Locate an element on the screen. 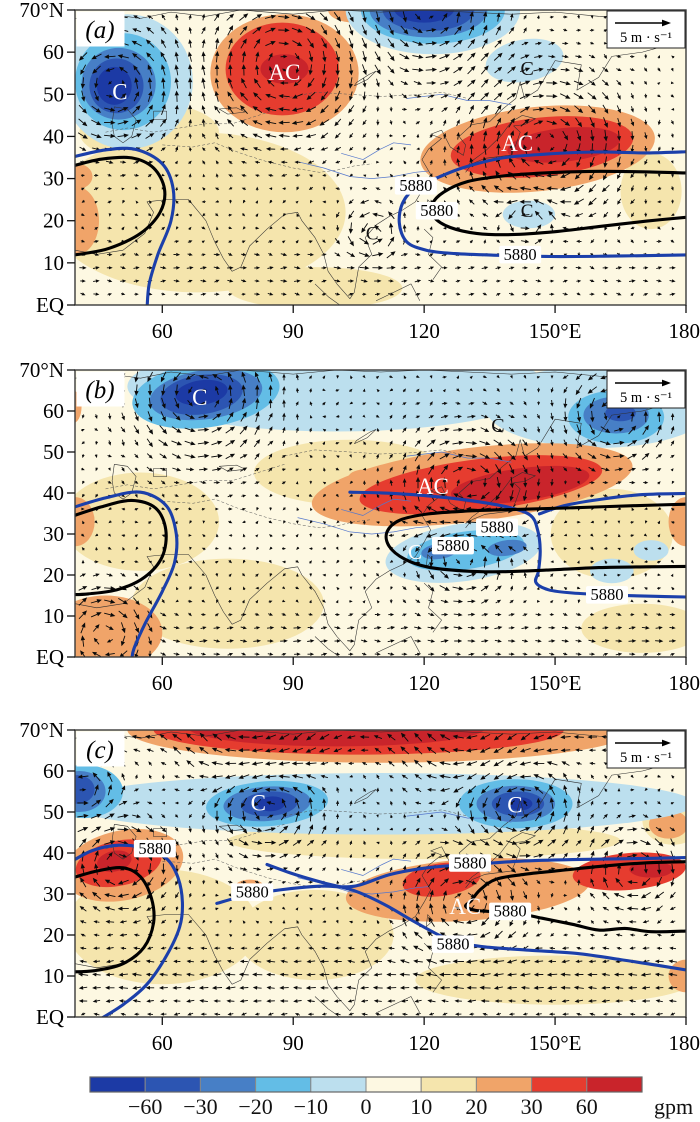  panel-tag-label: (c) is located at coordinates (100, 750).